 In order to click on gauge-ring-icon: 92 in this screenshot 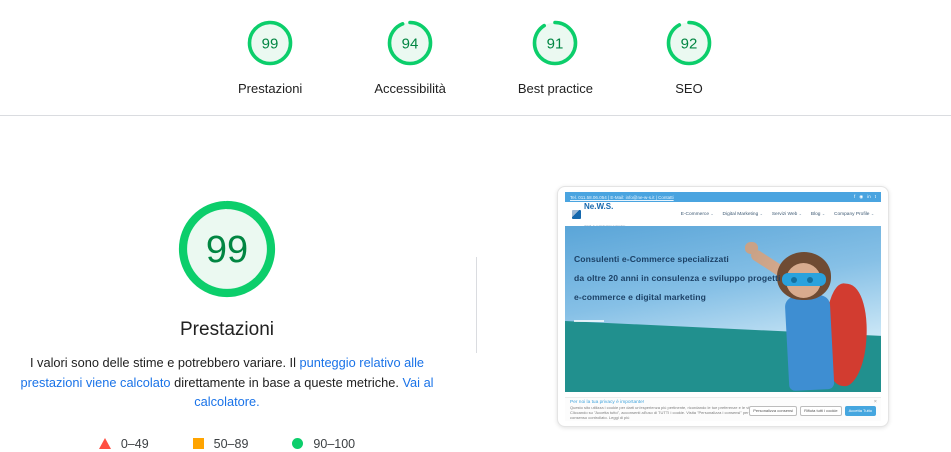, I will do `click(689, 43)`.